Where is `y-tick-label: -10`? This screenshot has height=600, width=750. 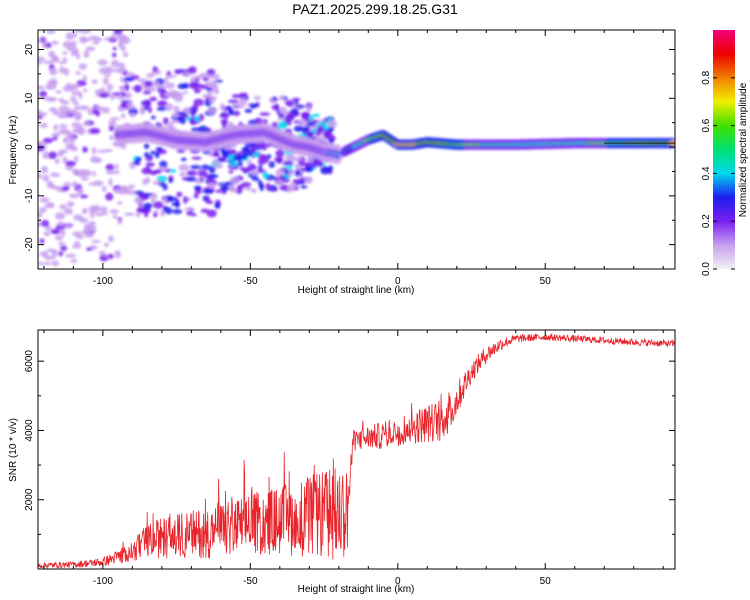 y-tick-label: -10 is located at coordinates (29, 195).